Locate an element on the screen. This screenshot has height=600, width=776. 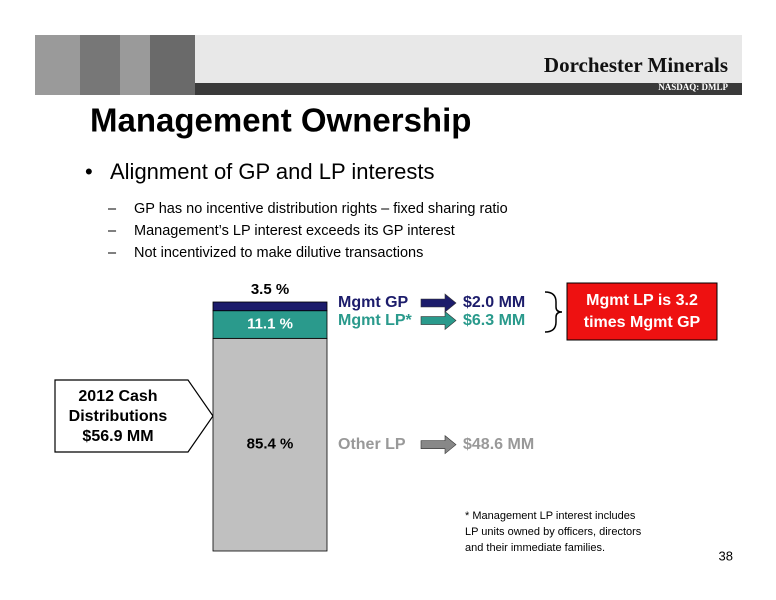
highlight-text: Mgmt LP is 3.2 is located at coordinates (642, 300).